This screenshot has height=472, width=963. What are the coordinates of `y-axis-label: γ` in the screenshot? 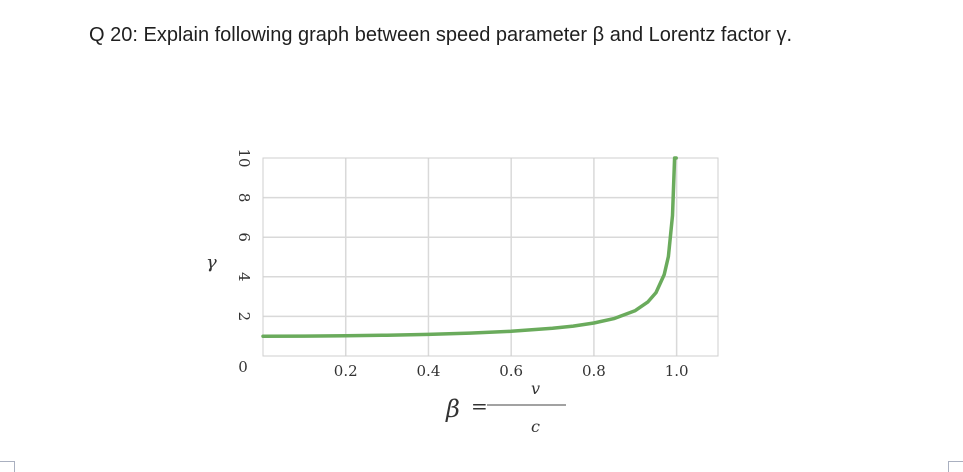 It's located at (211, 262).